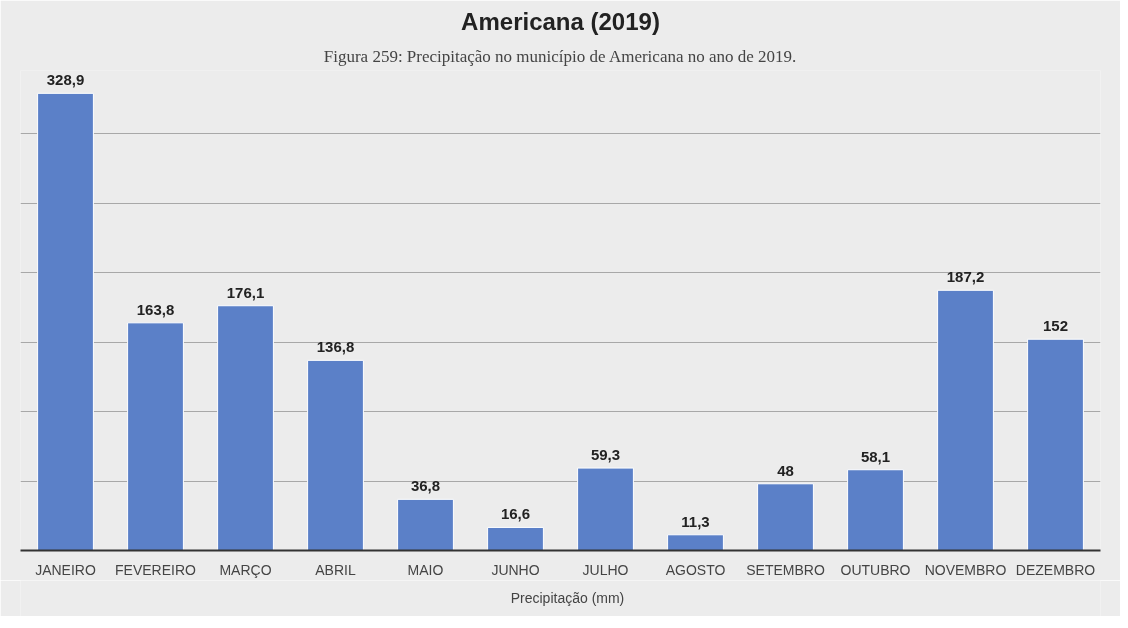  What do you see at coordinates (425, 486) in the screenshot?
I see `data-label: 36,8` at bounding box center [425, 486].